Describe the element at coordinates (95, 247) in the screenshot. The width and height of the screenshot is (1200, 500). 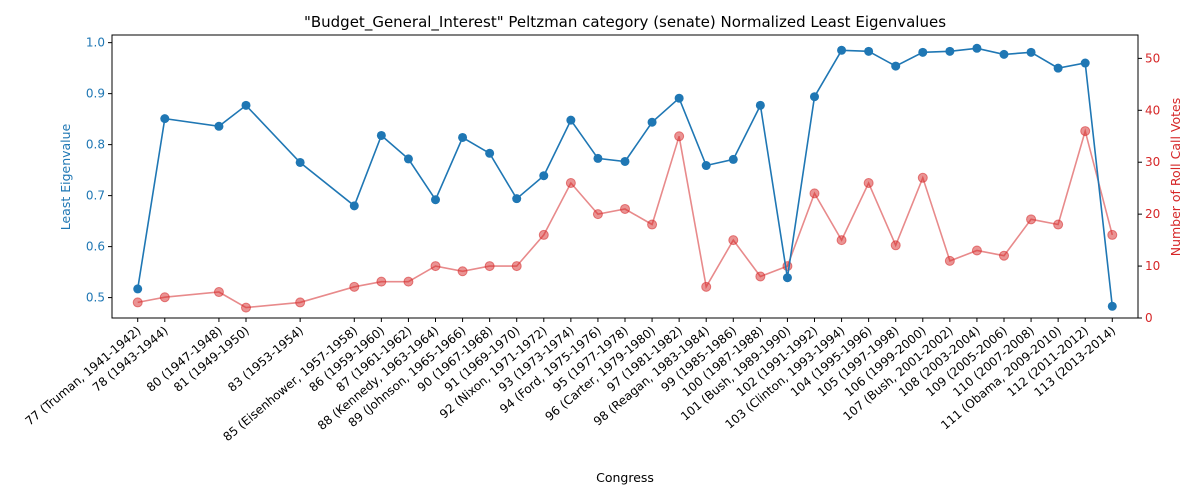
I see `left-y-tick-label: 0.6` at that location.